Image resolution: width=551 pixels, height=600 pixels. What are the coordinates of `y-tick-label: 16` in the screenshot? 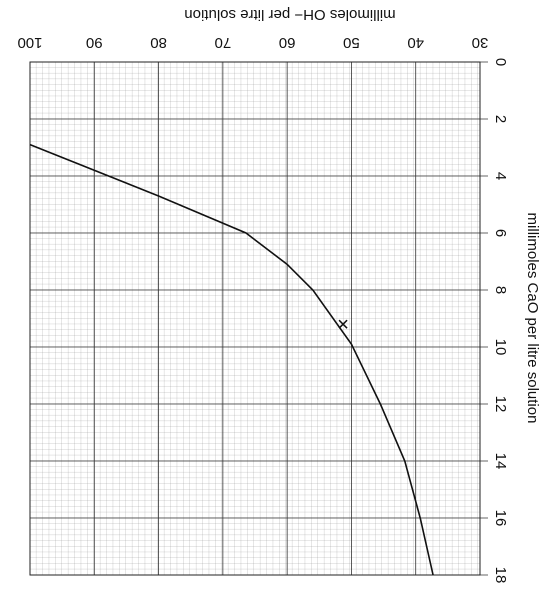 It's located at (500, 518).